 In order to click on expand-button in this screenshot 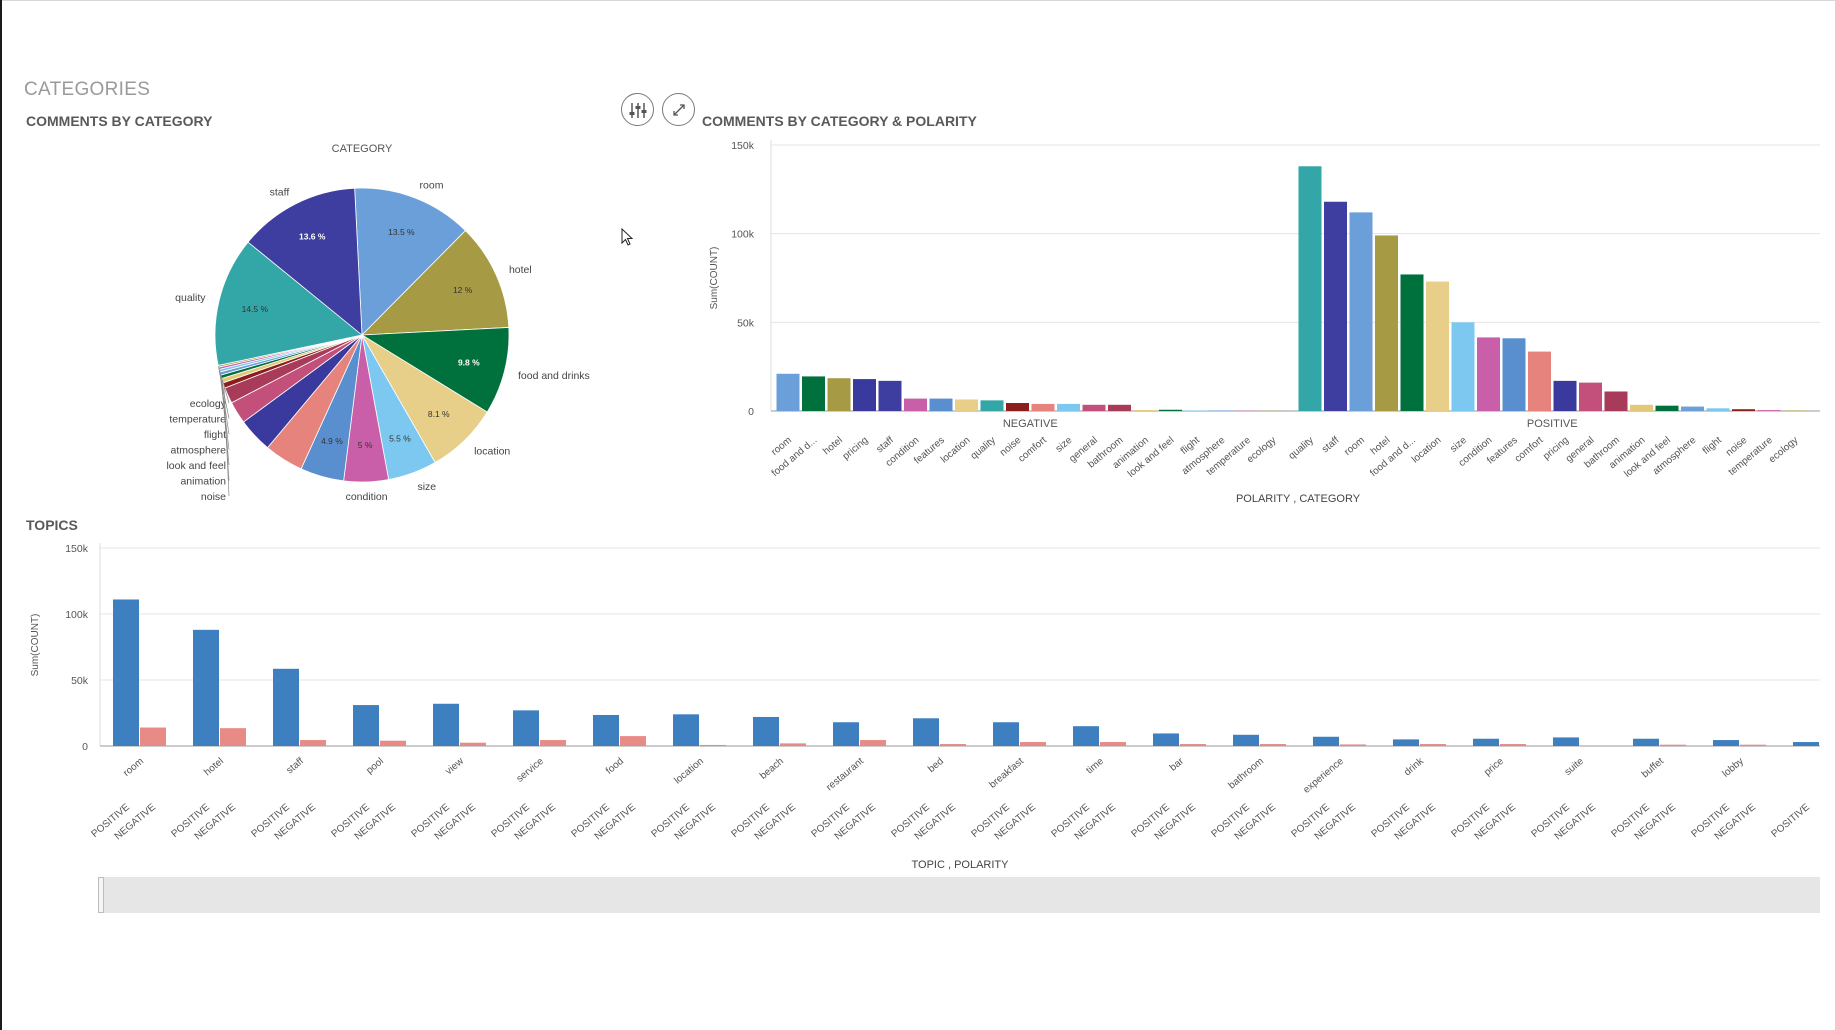, I will do `click(678, 109)`.